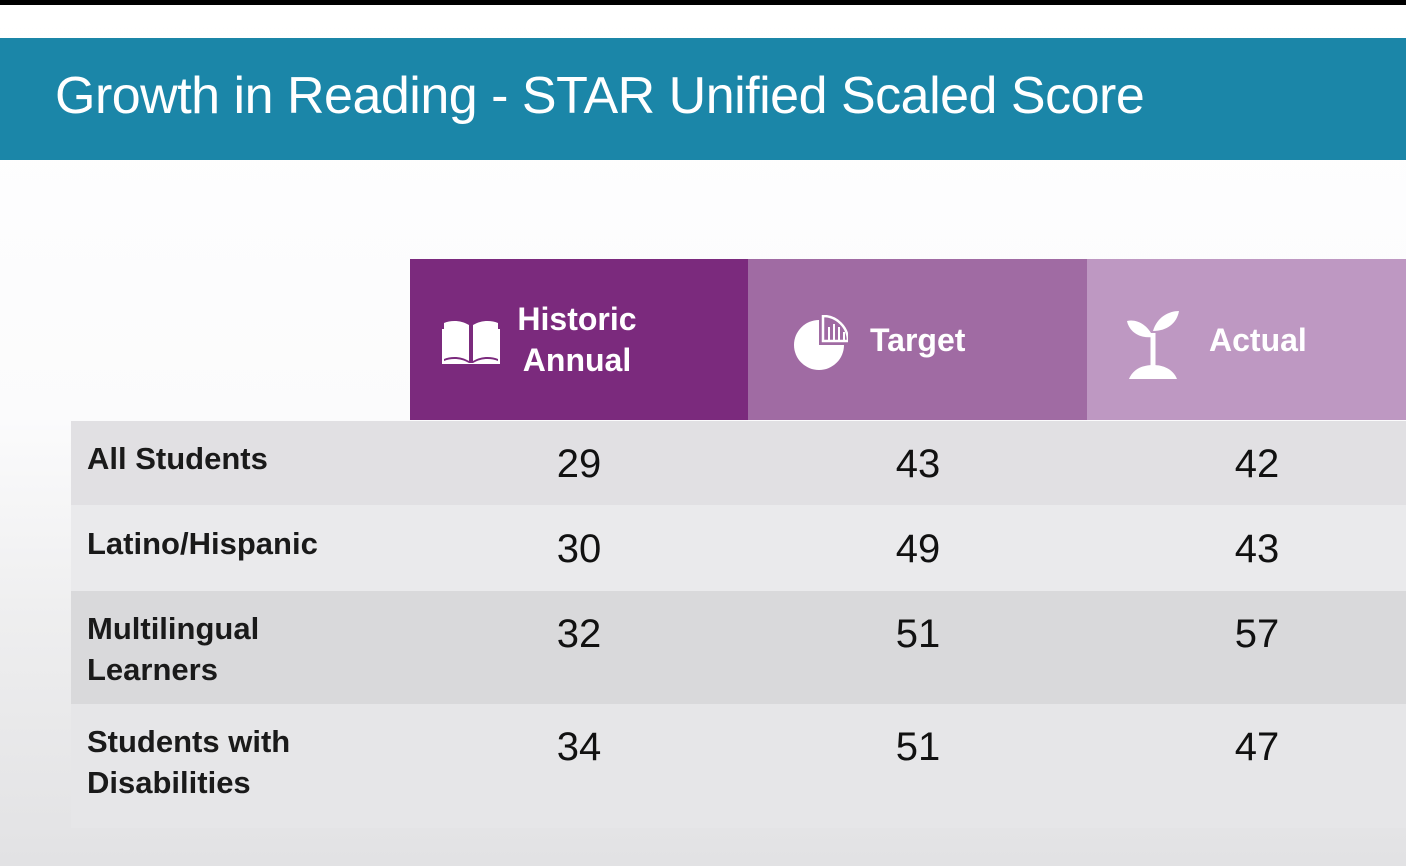 The width and height of the screenshot is (1406, 866). Describe the element at coordinates (189, 762) in the screenshot. I see `row-label: Students with Disabilities` at that location.